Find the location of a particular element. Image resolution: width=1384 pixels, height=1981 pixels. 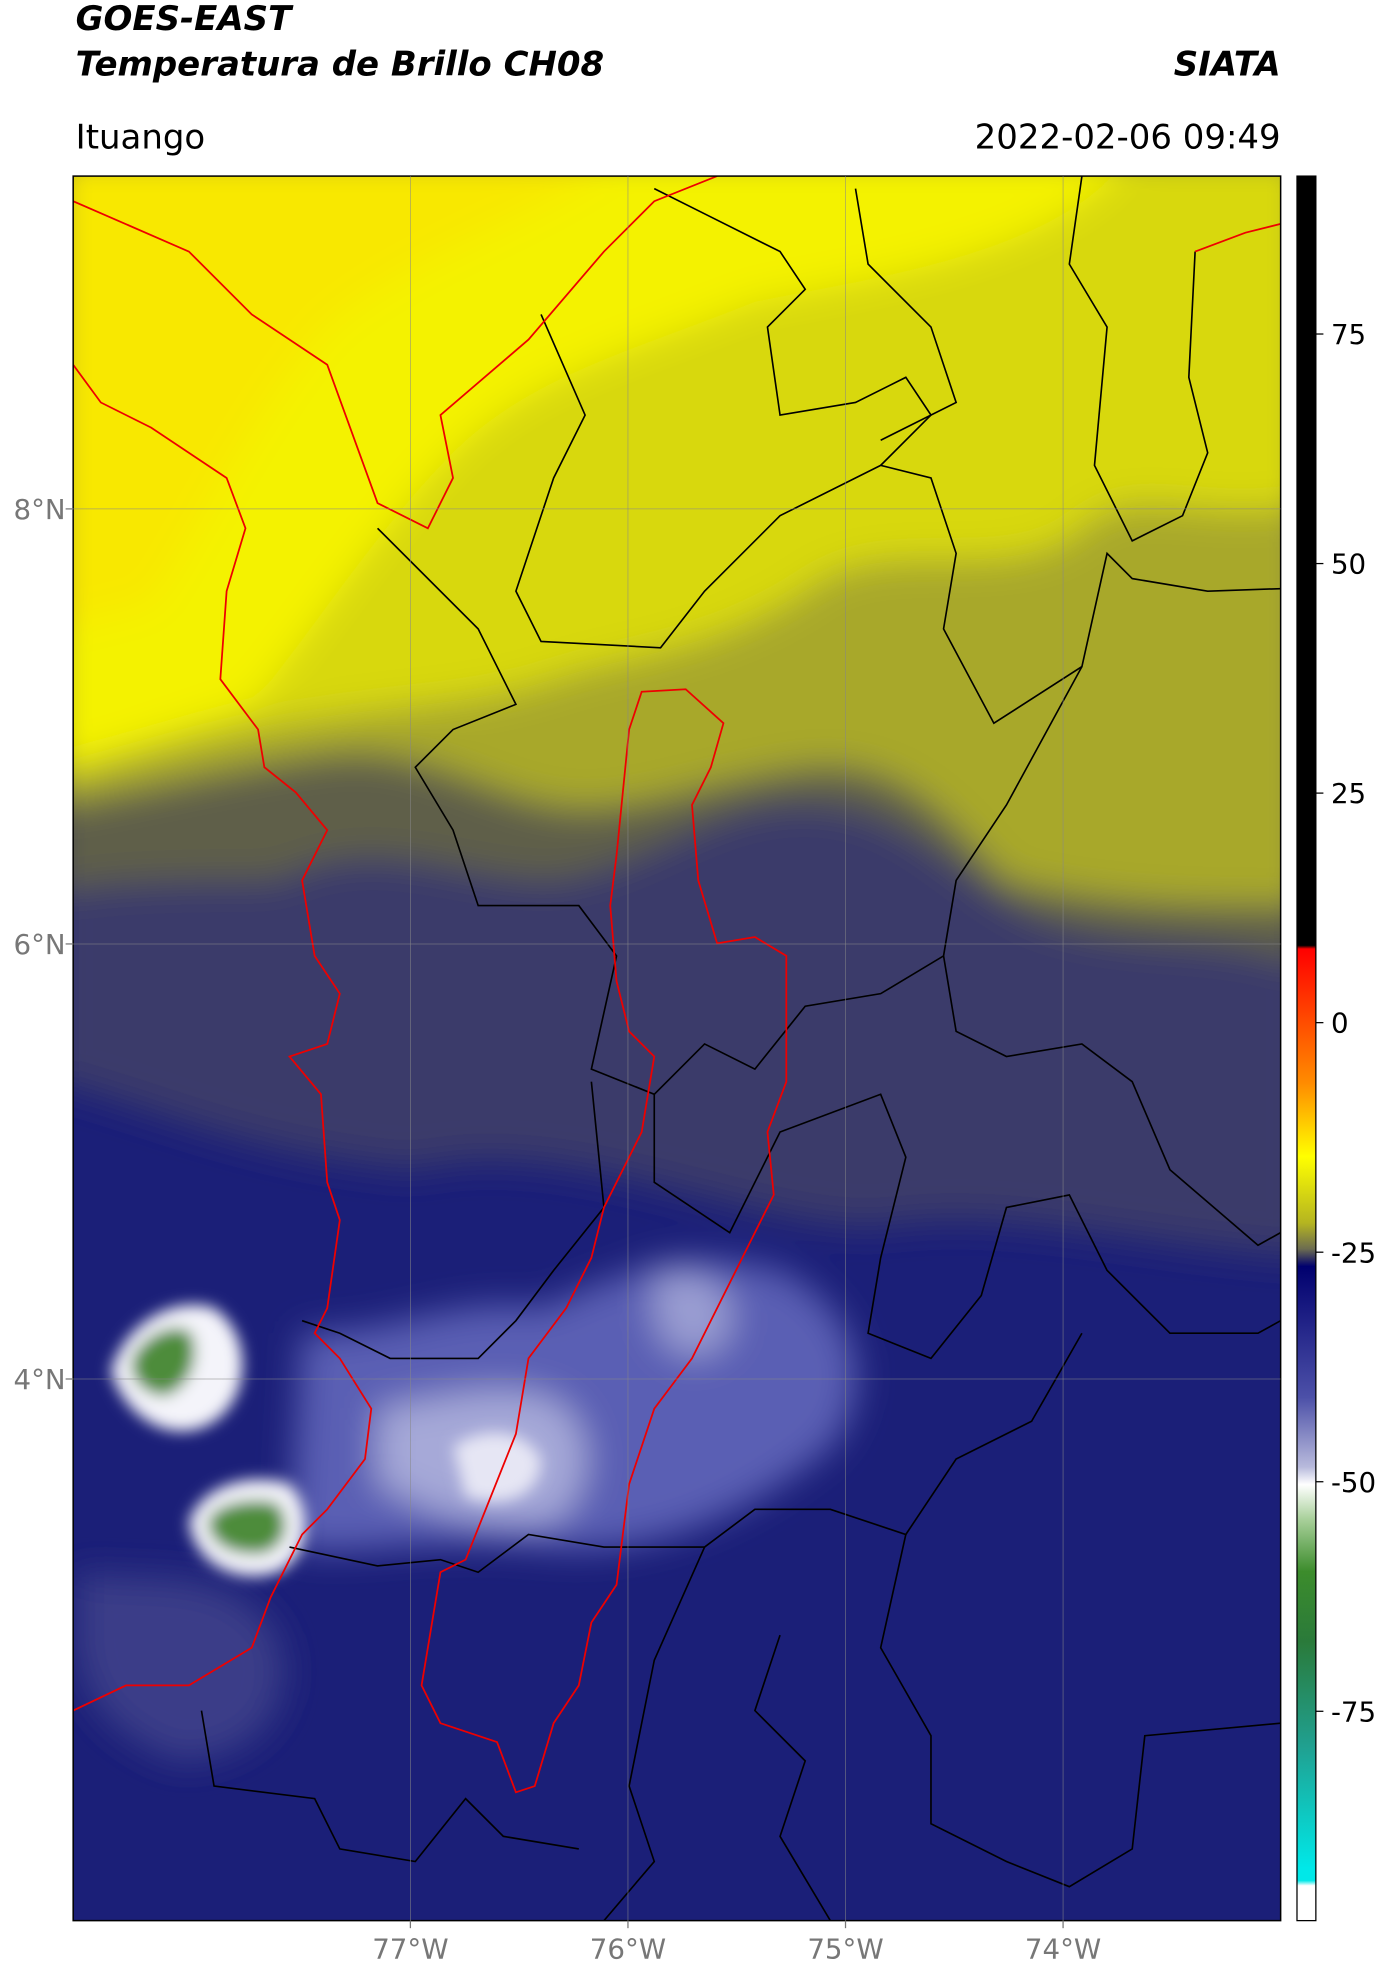

colorbar-ticks: 75 50 25 0 -25 -50 -75 is located at coordinates (1345, 1023).